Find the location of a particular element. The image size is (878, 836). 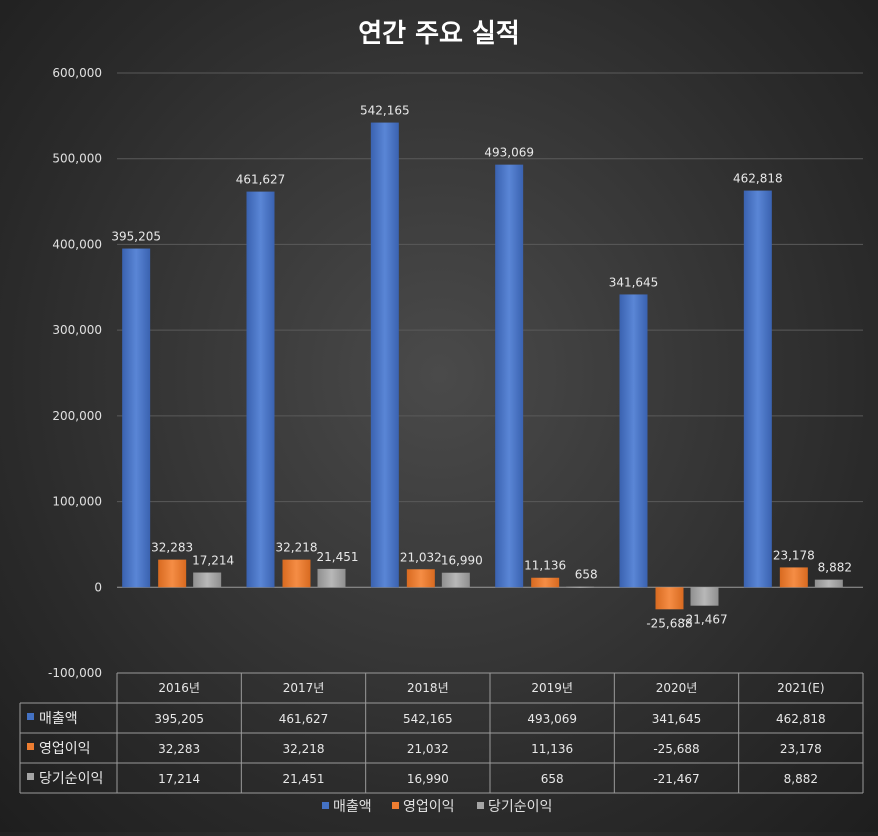

y-tick-label: 0 is located at coordinates (98, 587).